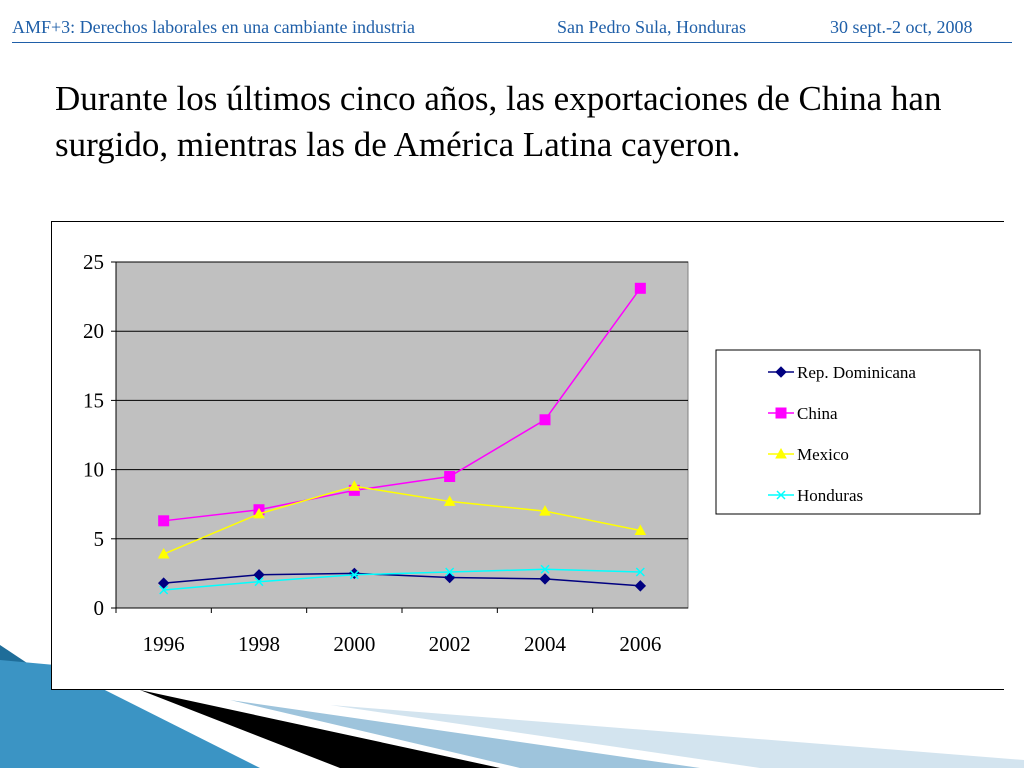 This screenshot has height=768, width=1024. I want to click on deco-stripe-pale, so click(677, 736).